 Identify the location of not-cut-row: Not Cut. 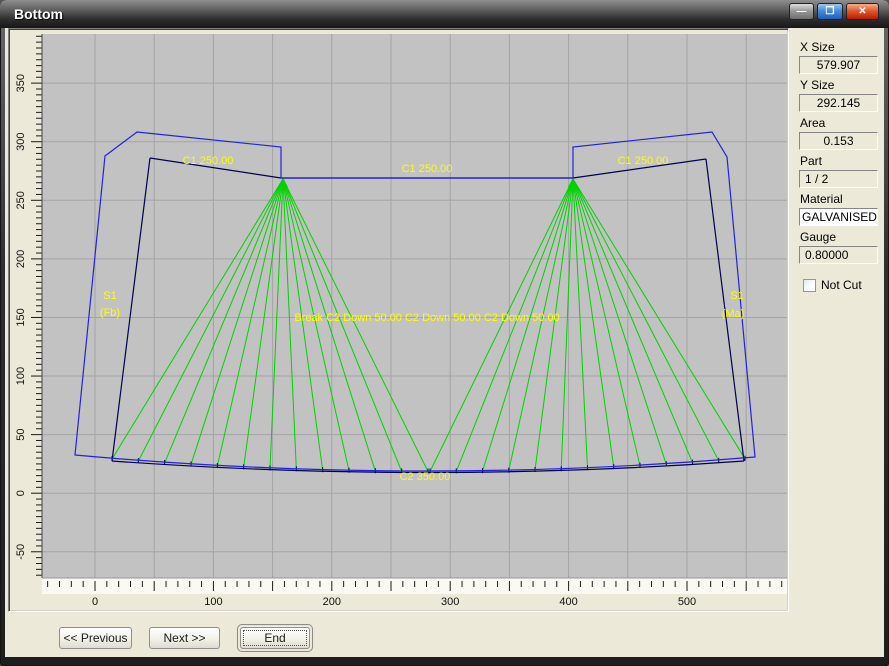
(842, 285).